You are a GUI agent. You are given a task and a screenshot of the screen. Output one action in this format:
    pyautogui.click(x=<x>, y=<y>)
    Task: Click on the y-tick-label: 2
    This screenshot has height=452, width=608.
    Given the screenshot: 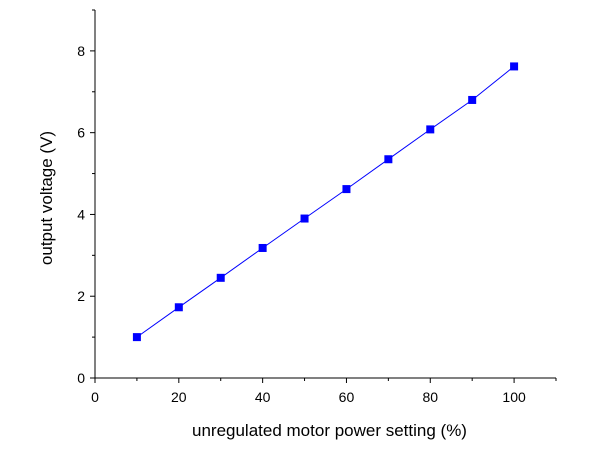 What is the action you would take?
    pyautogui.click(x=81, y=296)
    